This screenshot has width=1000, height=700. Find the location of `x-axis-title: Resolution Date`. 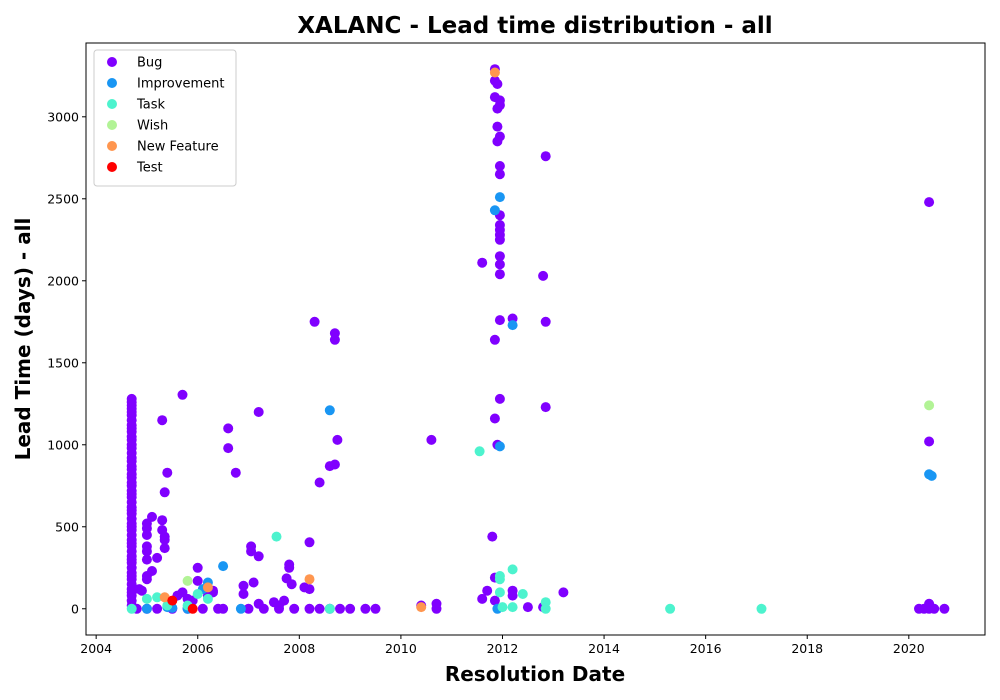

x-axis-title: Resolution Date is located at coordinates (535, 674).